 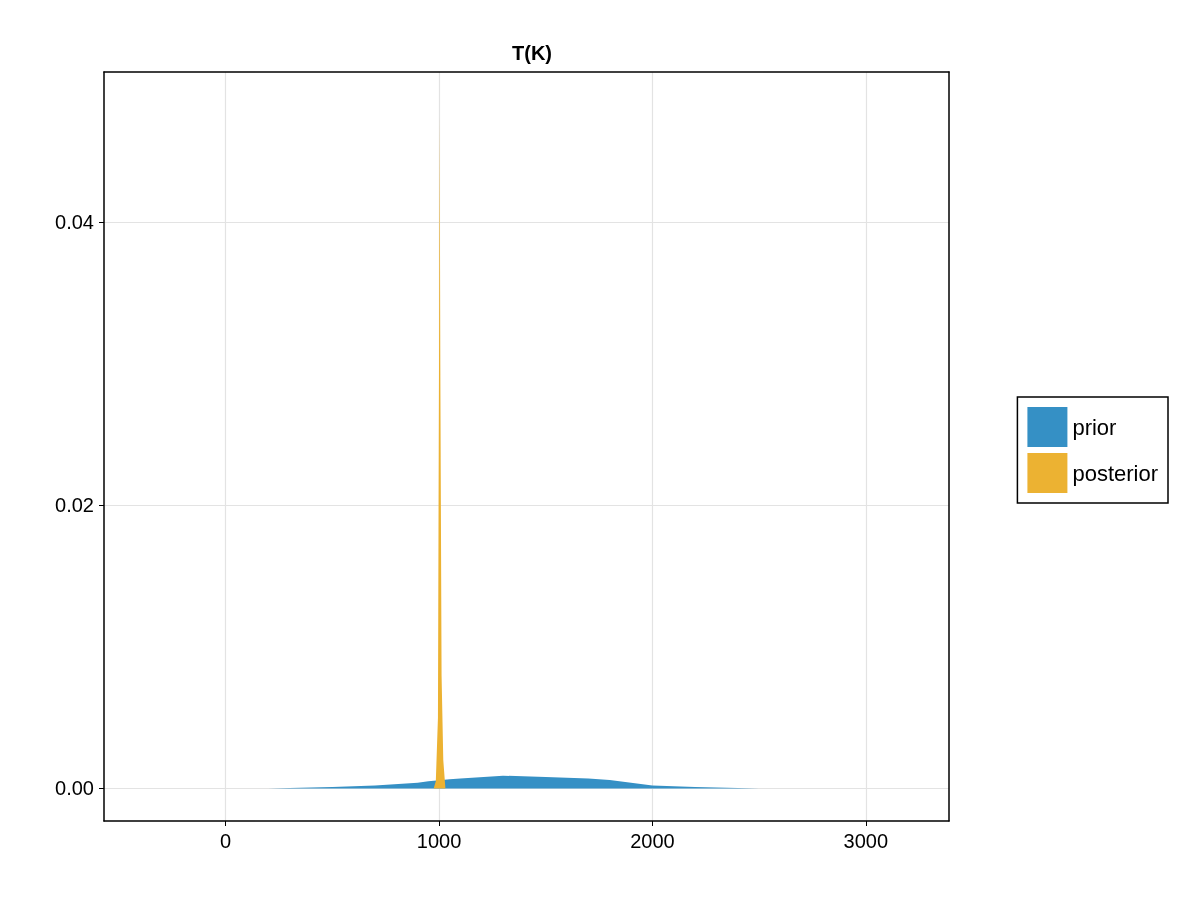 What do you see at coordinates (74, 222) in the screenshot?
I see `y-tick-label: 0.04` at bounding box center [74, 222].